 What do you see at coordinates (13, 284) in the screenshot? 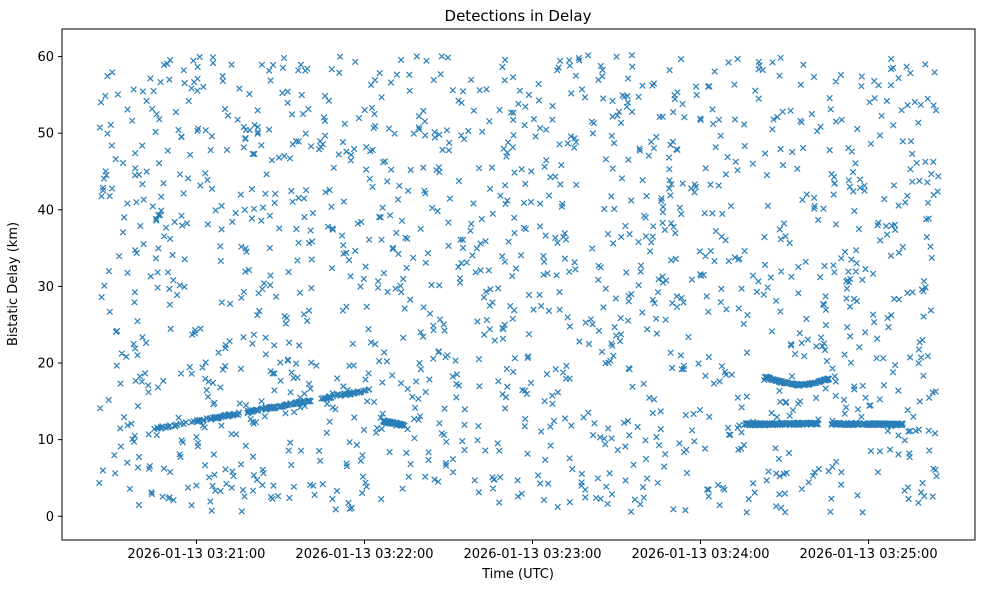
I see `y-axis-label: Bistatic Delay (km)` at bounding box center [13, 284].